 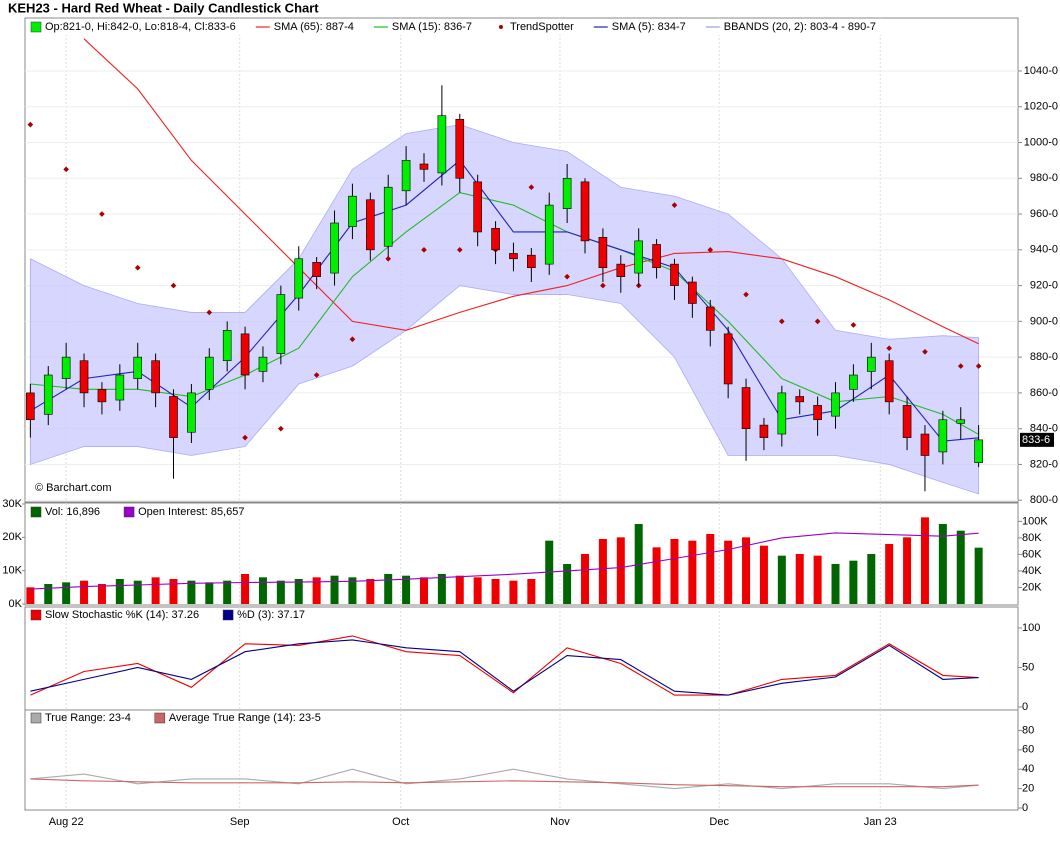 I want to click on open-interest-line, so click(x=504, y=561).